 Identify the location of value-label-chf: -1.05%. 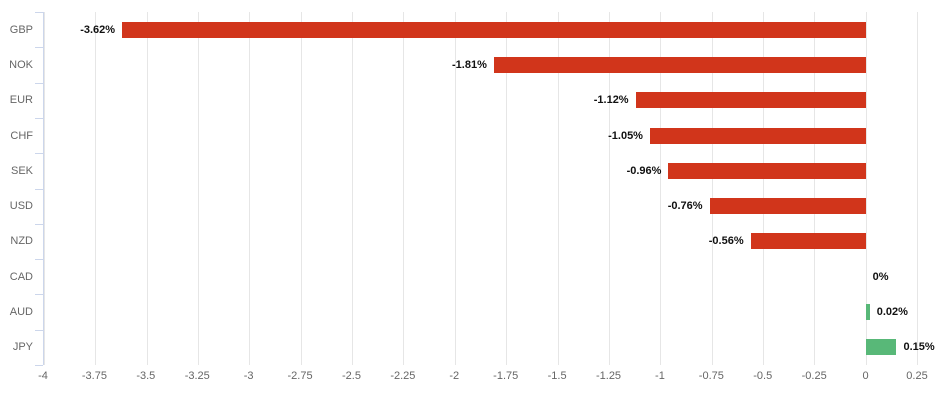
(625, 135).